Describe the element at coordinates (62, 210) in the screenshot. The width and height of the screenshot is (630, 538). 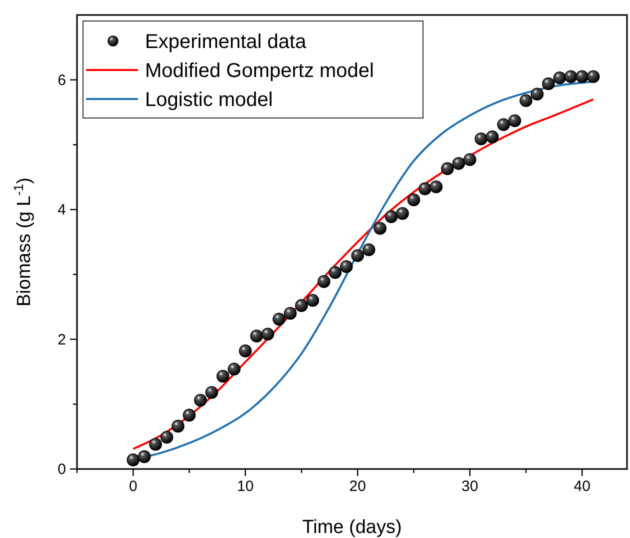
I see `y-tick-label: 4` at that location.